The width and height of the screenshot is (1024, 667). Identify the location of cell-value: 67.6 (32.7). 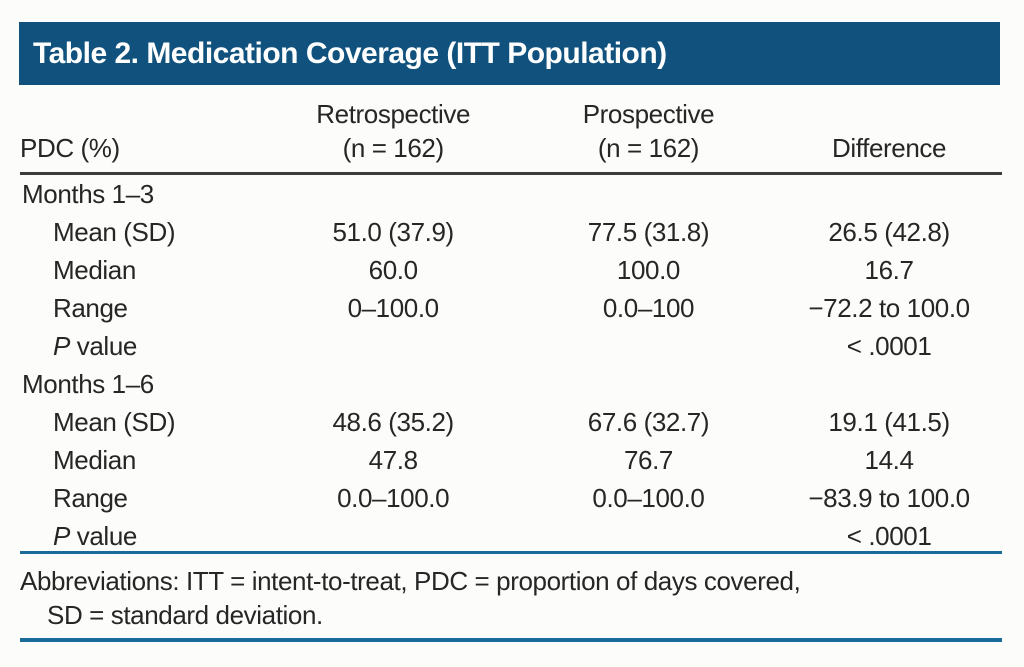
(648, 421).